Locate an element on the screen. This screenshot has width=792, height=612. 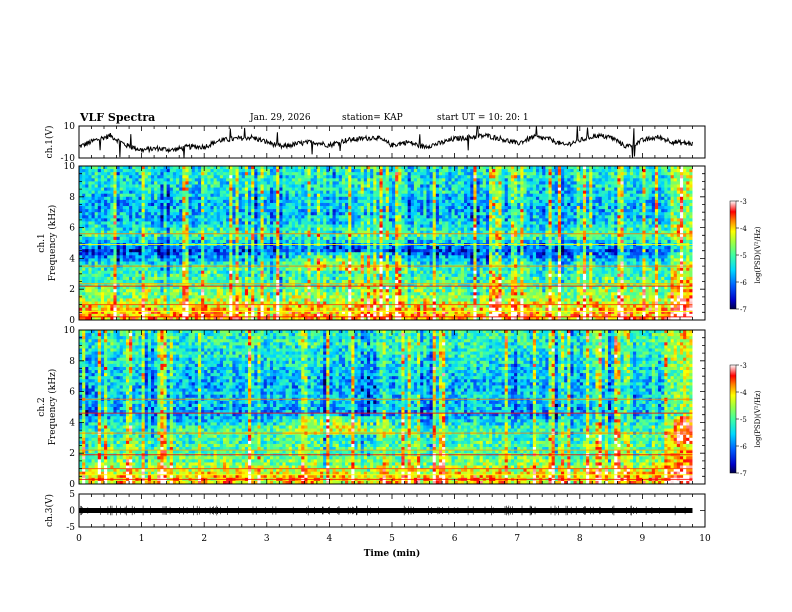
ch2-spec-y-tick-label: 10 is located at coordinates (70, 331).